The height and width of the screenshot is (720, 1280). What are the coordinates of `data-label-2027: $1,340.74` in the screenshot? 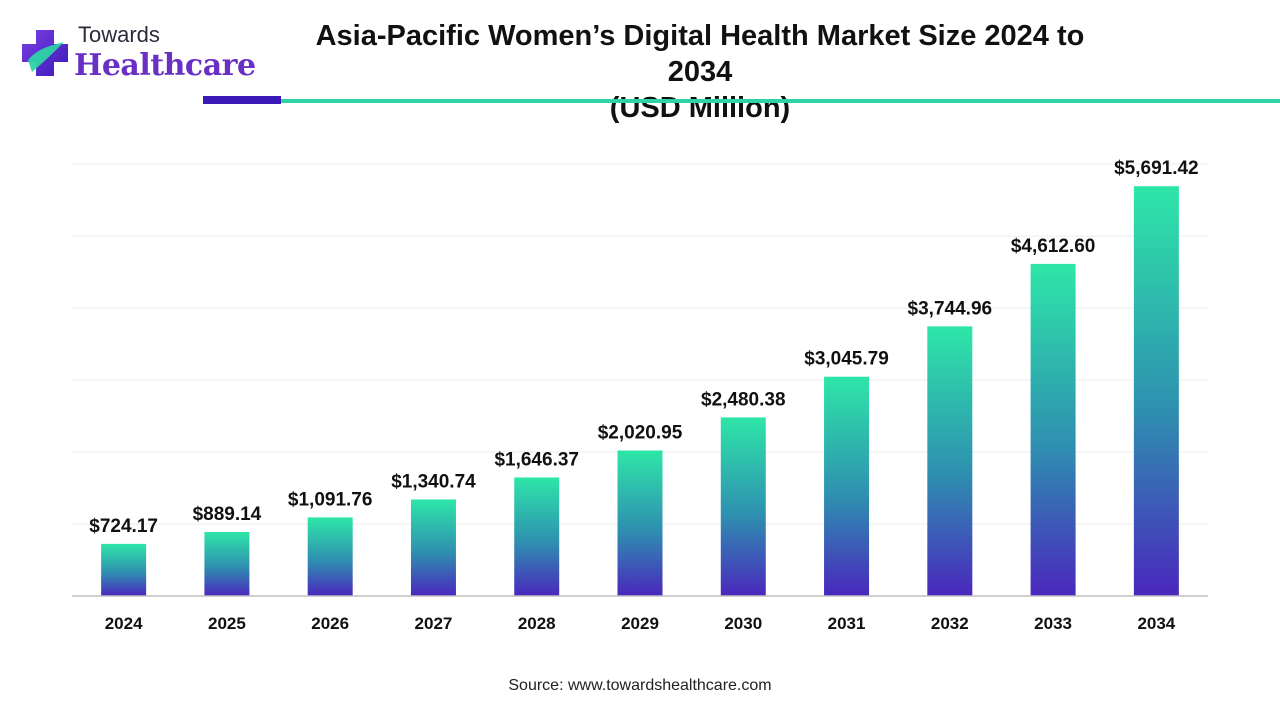 It's located at (433, 481).